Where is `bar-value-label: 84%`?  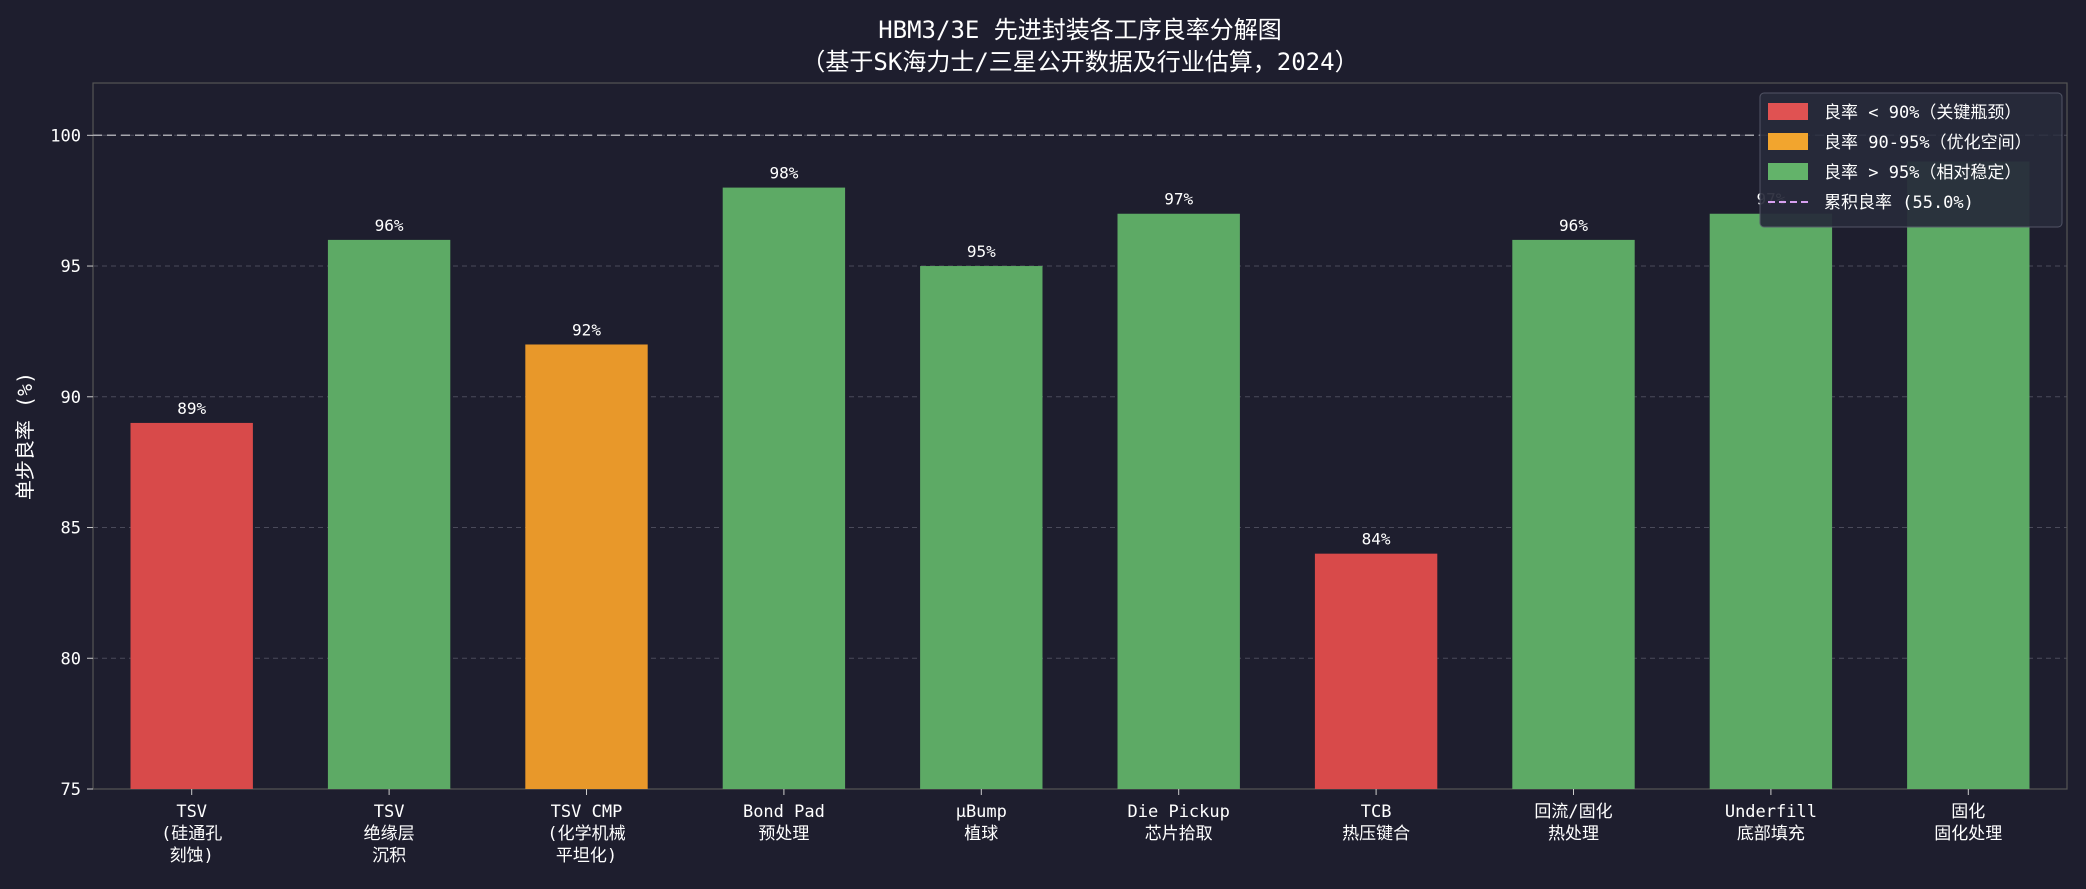
bar-value-label: 84% is located at coordinates (1376, 539).